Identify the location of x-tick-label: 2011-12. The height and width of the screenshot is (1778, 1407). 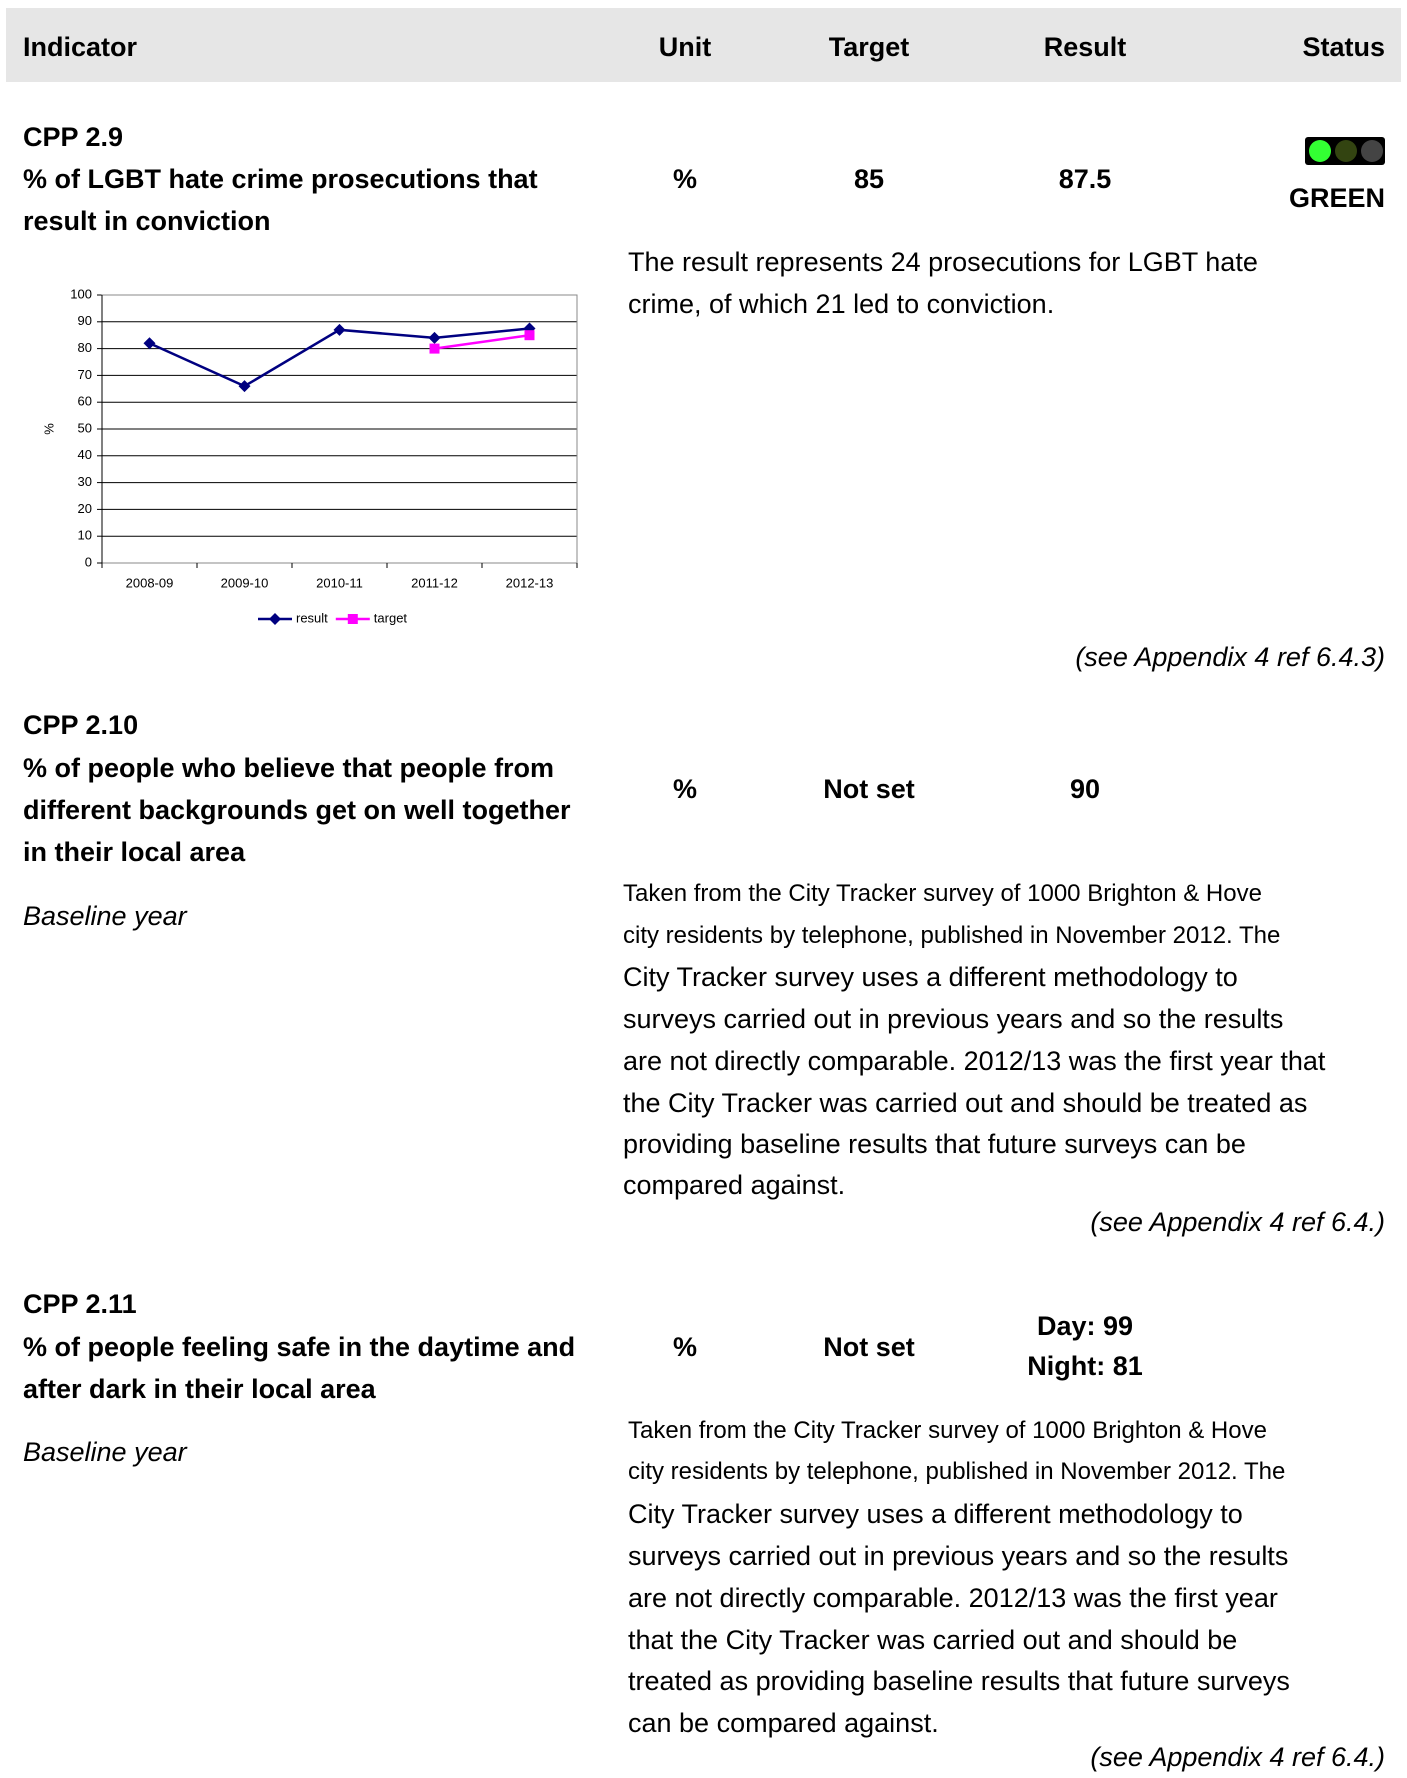
(434, 582).